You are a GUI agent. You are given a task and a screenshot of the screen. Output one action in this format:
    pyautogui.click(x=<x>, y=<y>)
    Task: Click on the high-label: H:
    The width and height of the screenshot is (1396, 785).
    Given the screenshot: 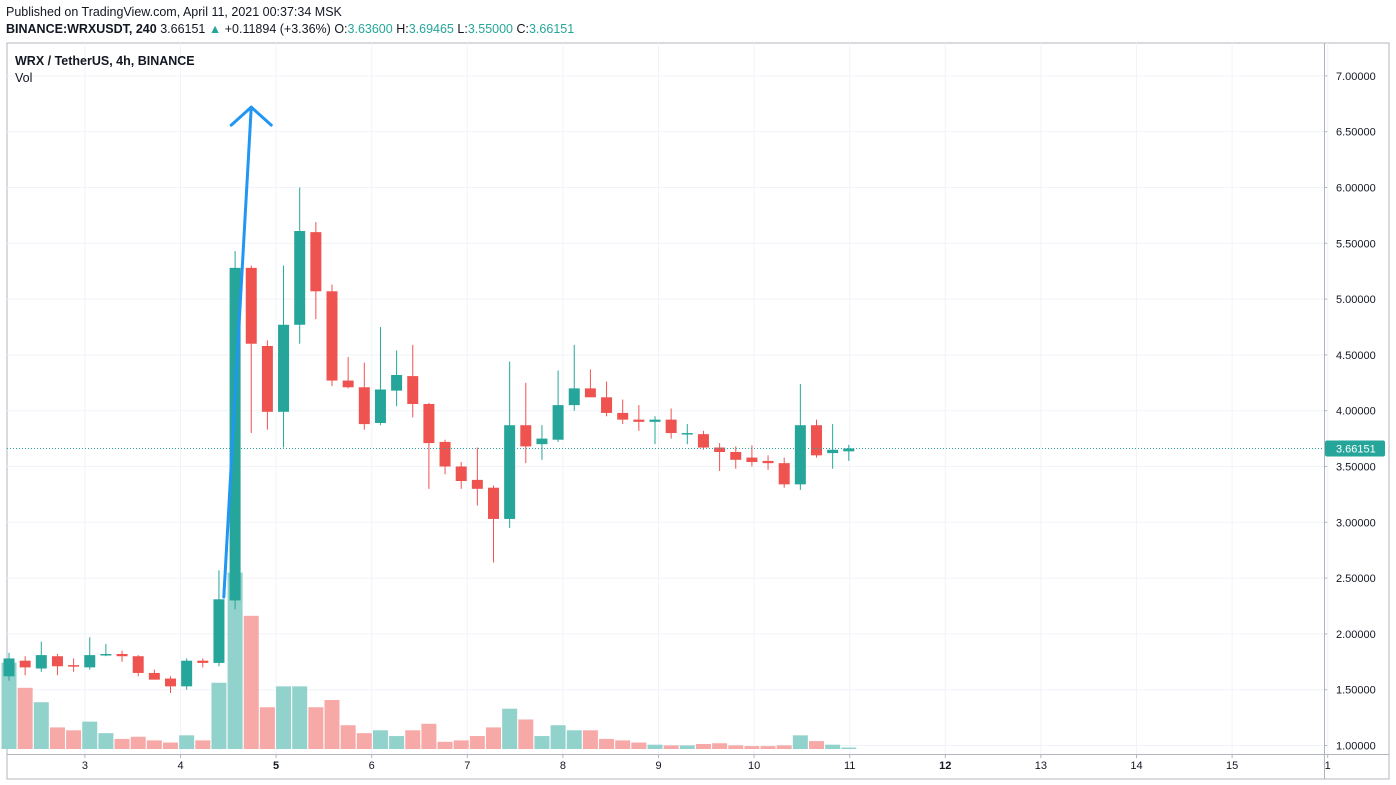 What is the action you would take?
    pyautogui.click(x=402, y=29)
    